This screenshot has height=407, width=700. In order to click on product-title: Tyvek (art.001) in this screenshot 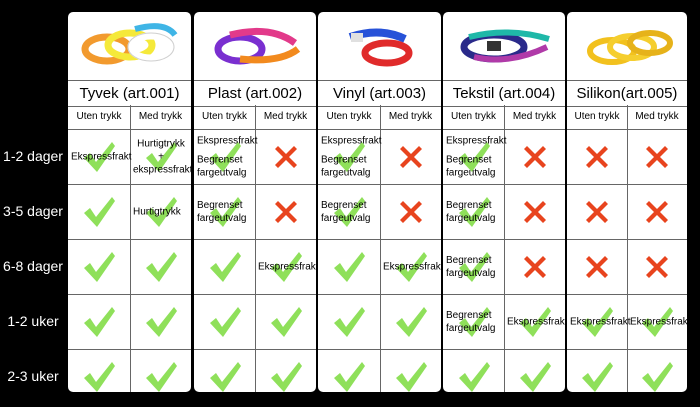, I will do `click(129, 93)`.